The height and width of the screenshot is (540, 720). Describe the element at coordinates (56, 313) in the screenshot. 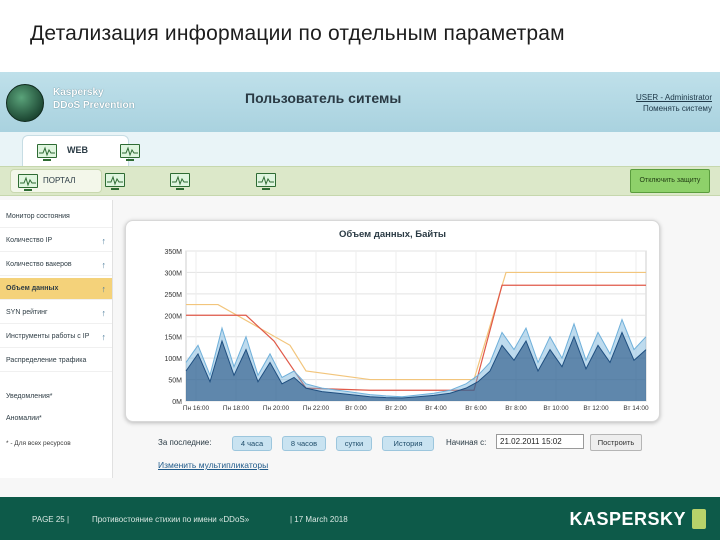

I see `sidebar-item-syn-rating: SYN рейтинг ↑` at that location.